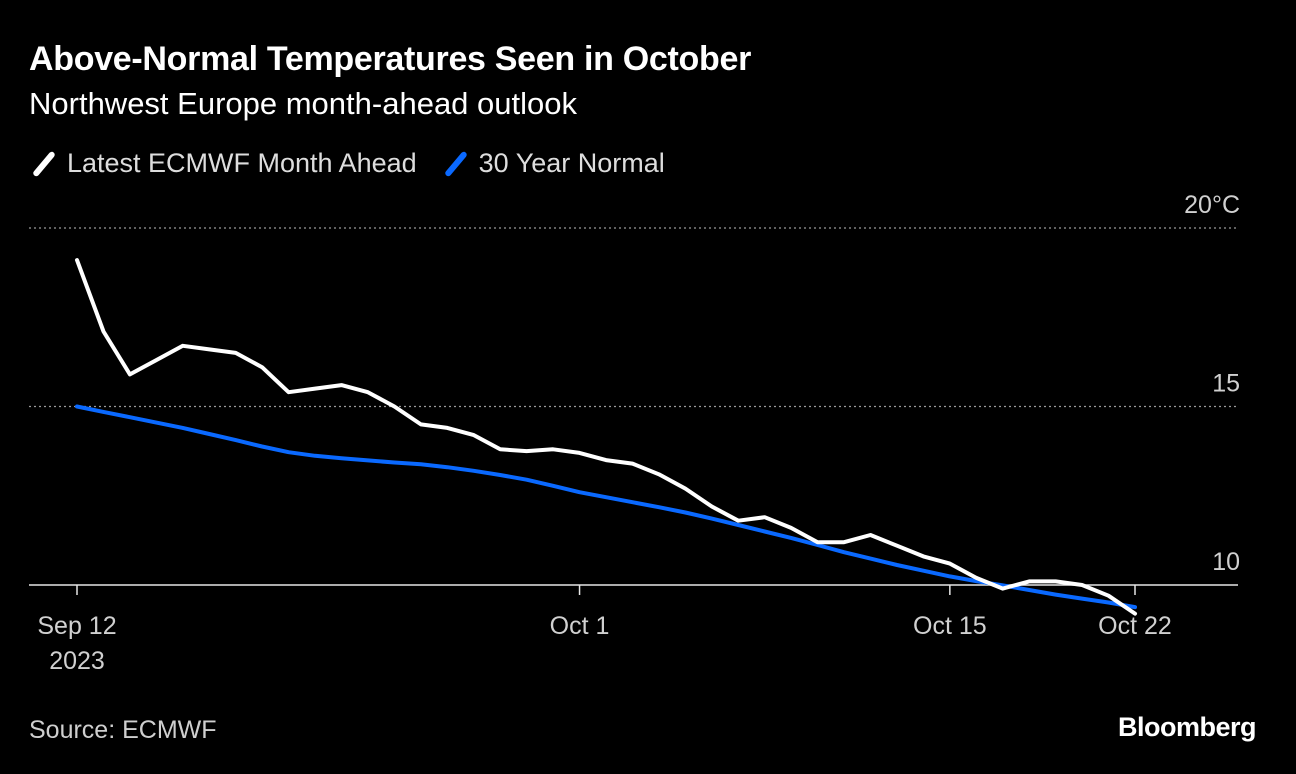 Image resolution: width=1296 pixels, height=774 pixels. What do you see at coordinates (1135, 626) in the screenshot?
I see `x-tick-label: Oct 22` at bounding box center [1135, 626].